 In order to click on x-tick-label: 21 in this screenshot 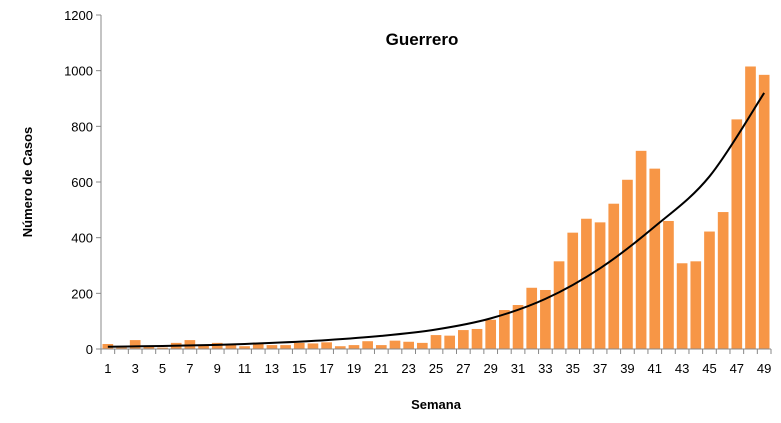, I will do `click(381, 368)`.